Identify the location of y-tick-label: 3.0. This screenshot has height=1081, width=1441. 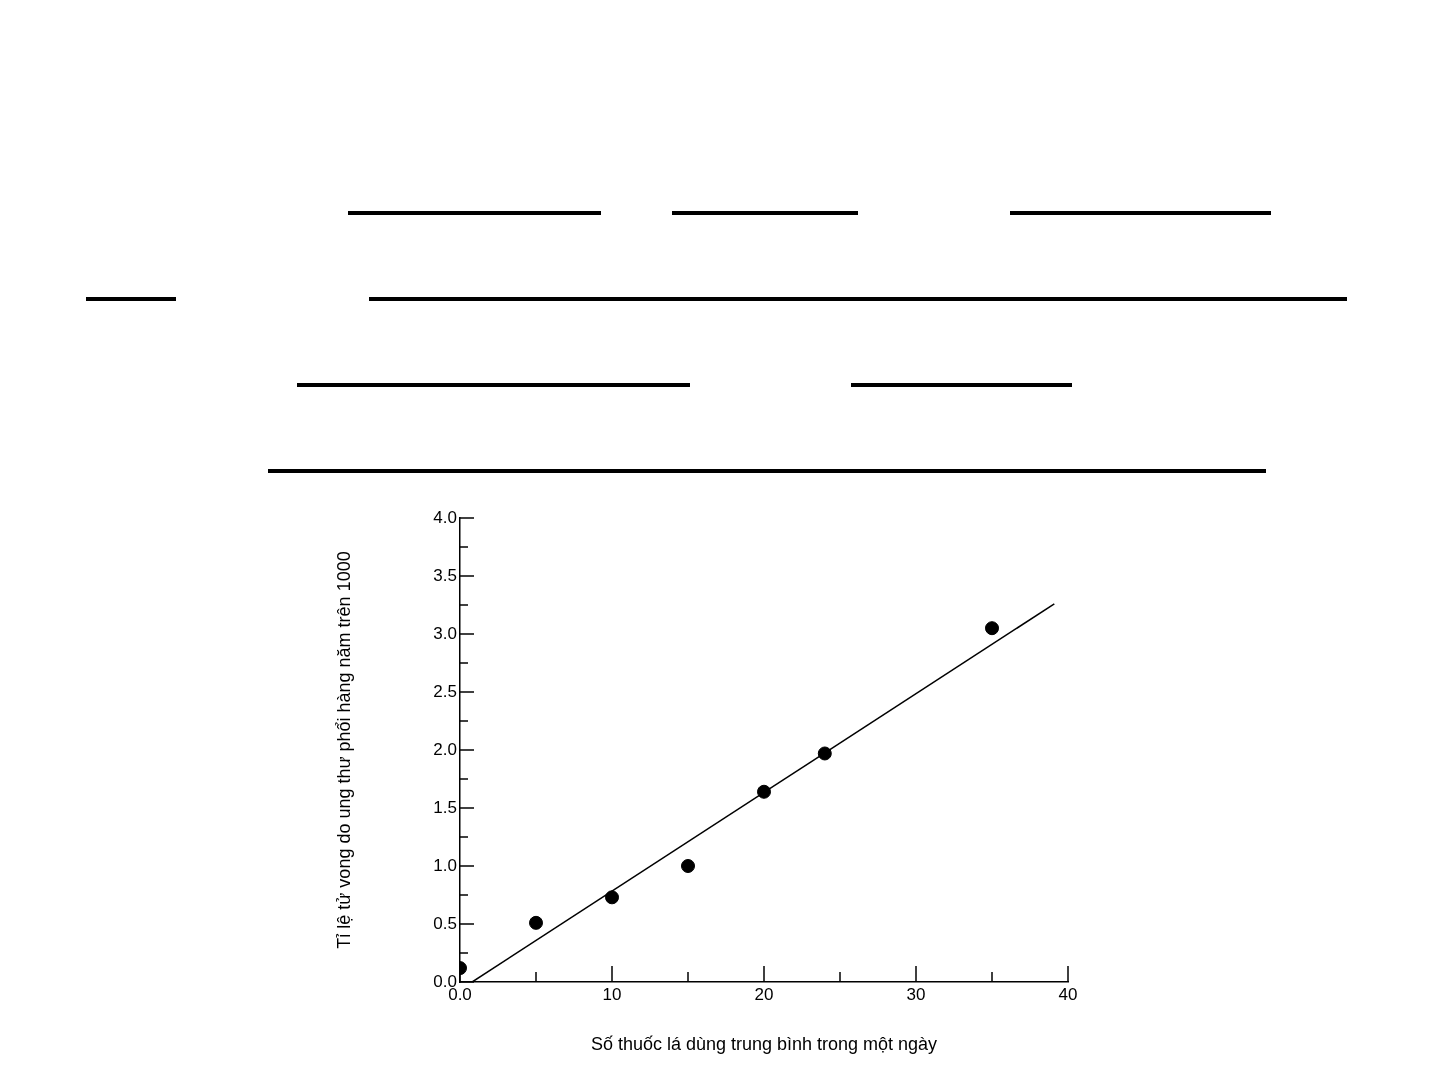
(445, 633).